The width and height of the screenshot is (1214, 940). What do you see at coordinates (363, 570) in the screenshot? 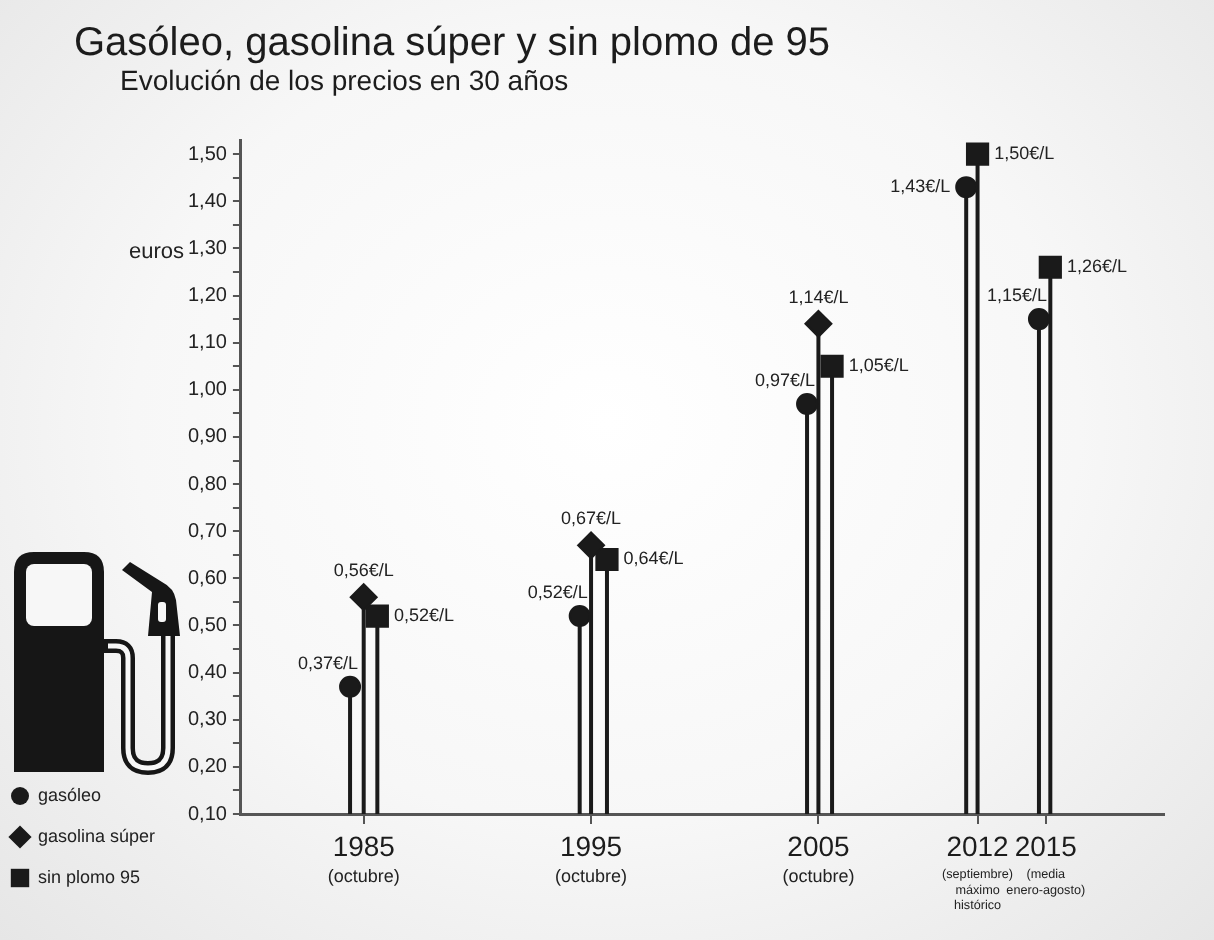
I see `data-label: 0,56€/L` at bounding box center [363, 570].